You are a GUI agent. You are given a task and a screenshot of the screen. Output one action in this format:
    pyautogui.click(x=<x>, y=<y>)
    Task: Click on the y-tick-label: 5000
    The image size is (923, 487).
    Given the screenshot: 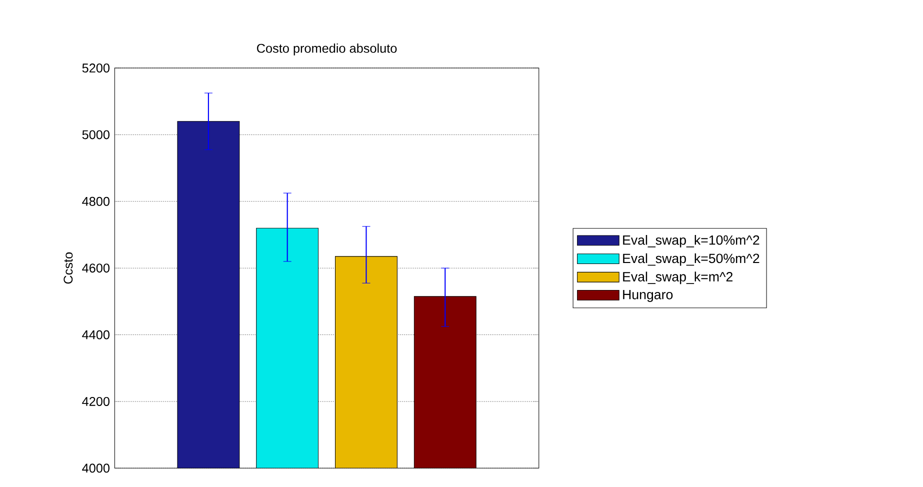 What is the action you would take?
    pyautogui.click(x=96, y=135)
    